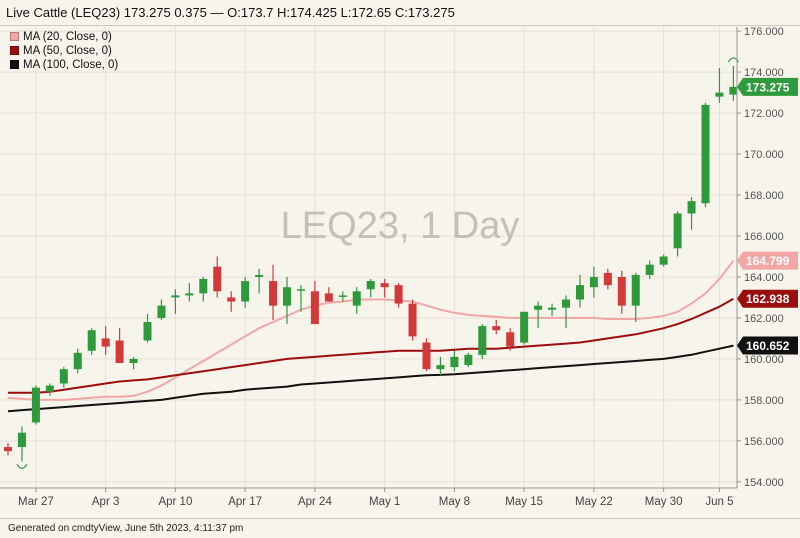 This screenshot has height=538, width=800. Describe the element at coordinates (764, 32) in the screenshot. I see `y-tick-label: 176.000` at that location.